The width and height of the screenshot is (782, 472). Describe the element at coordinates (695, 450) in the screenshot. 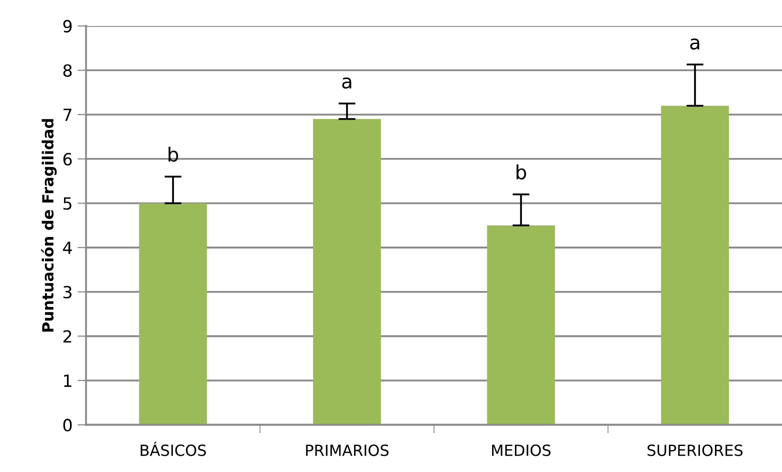

I see `x-tick-label: SUPERIORES` at that location.